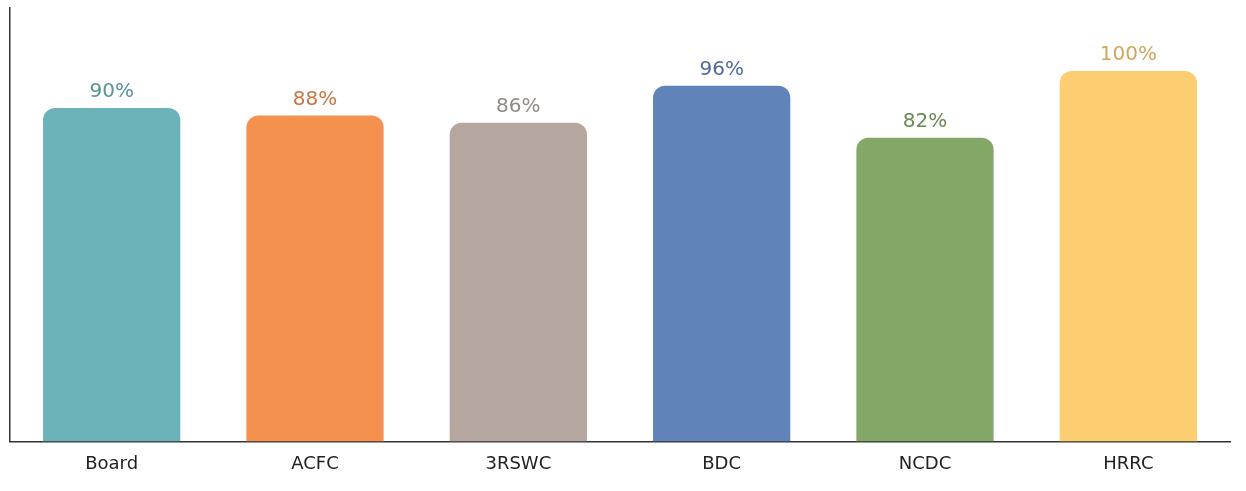 This screenshot has height=491, width=1246. Describe the element at coordinates (925, 462) in the screenshot. I see `x-tick-label: NCDC` at that location.